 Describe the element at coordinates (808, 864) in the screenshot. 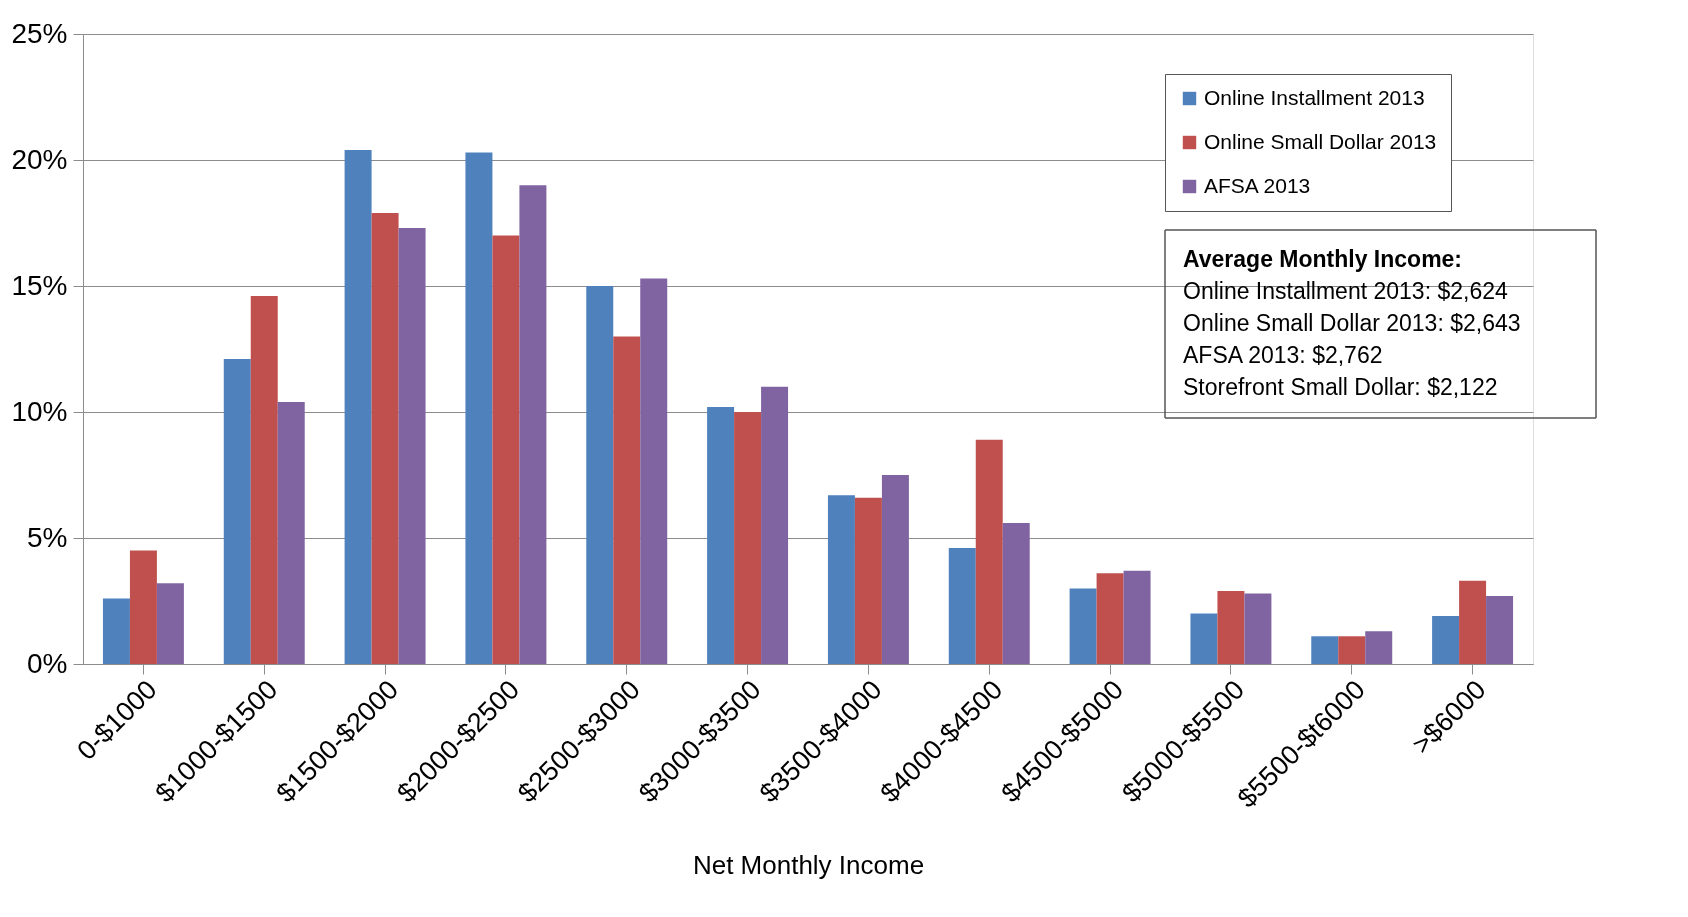

I see `x-axis-title: Net Monthly Income` at that location.